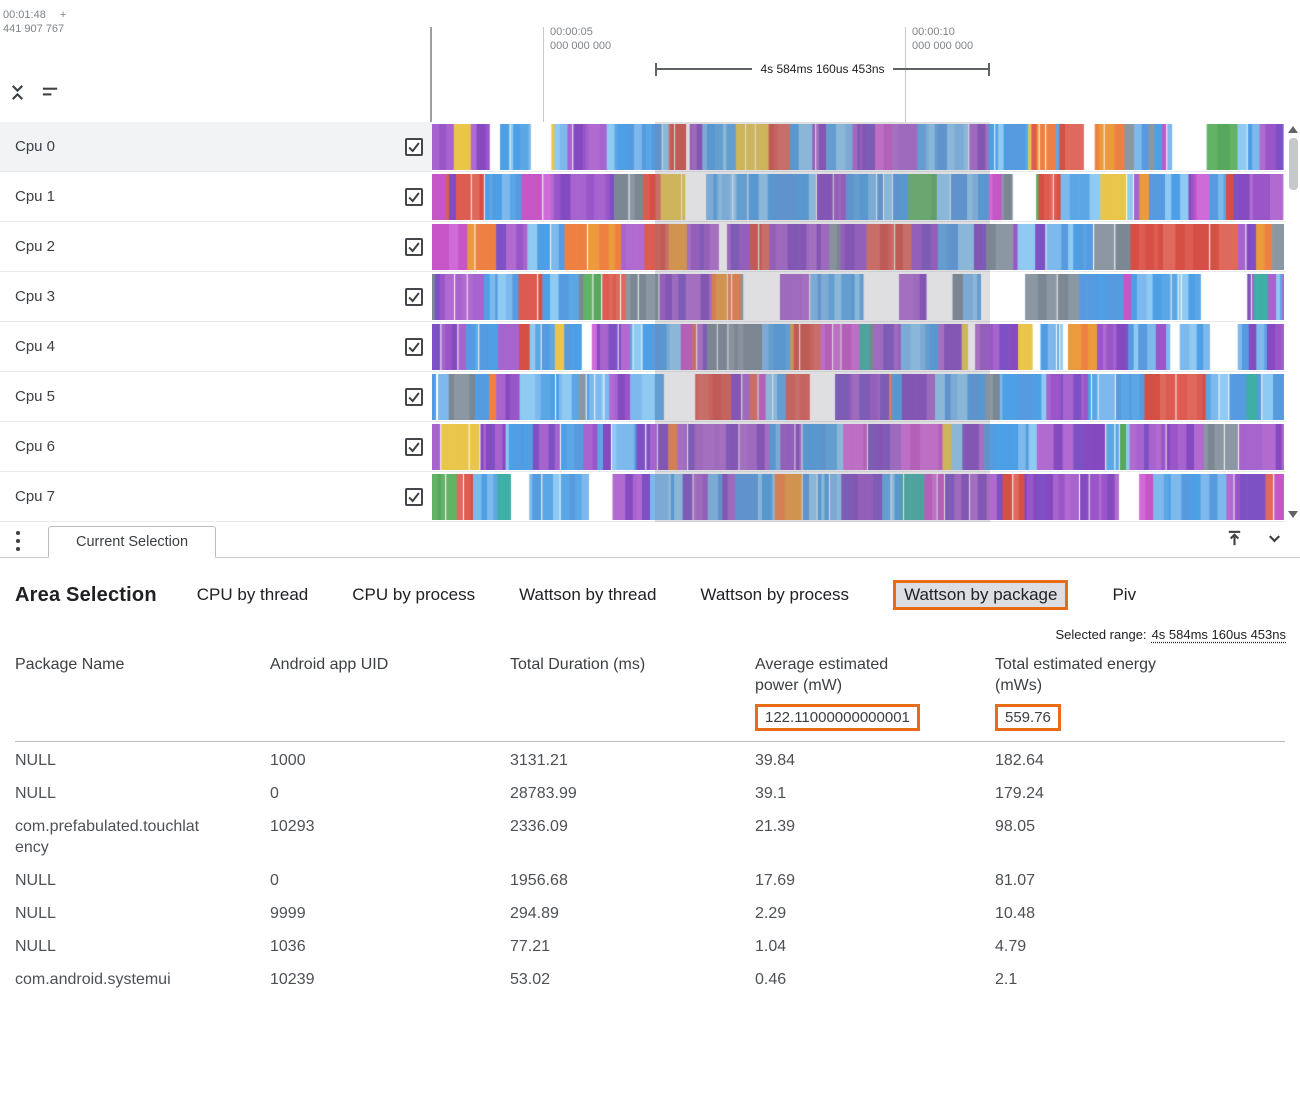 Image resolution: width=1300 pixels, height=1104 pixels. What do you see at coordinates (588, 594) in the screenshot?
I see `view-tab-wattson-by-thread: Wattson by thread` at bounding box center [588, 594].